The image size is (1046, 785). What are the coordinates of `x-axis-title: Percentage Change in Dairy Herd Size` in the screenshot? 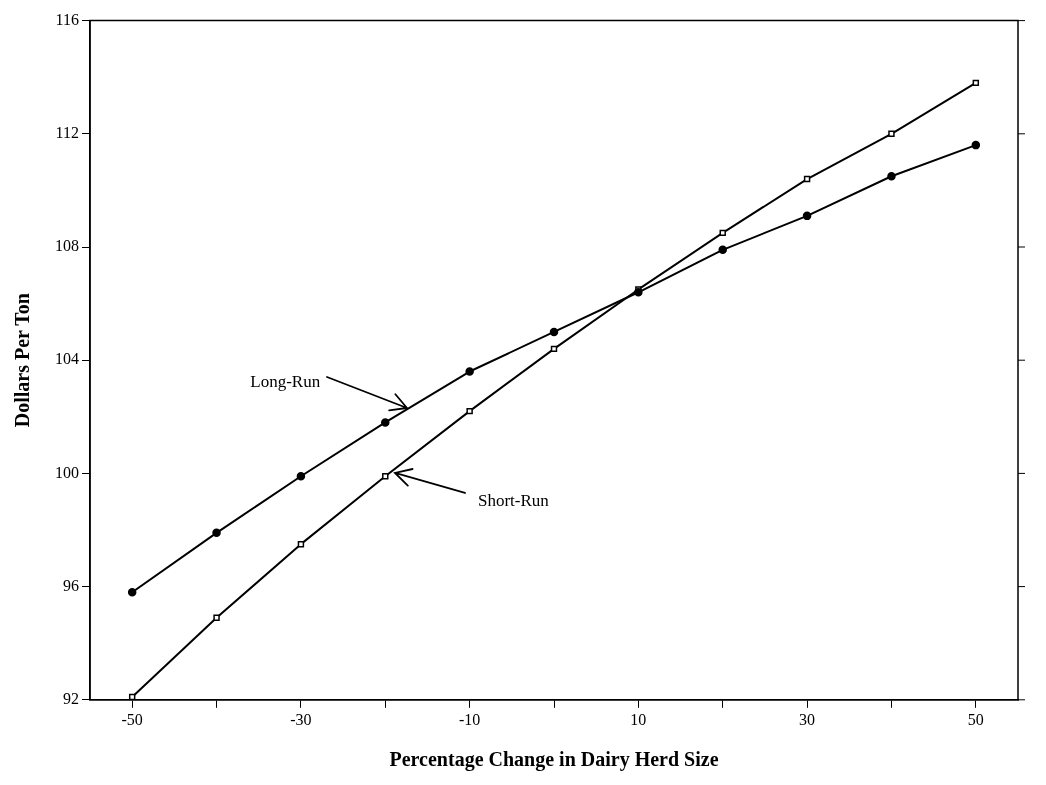 It's located at (554, 760).